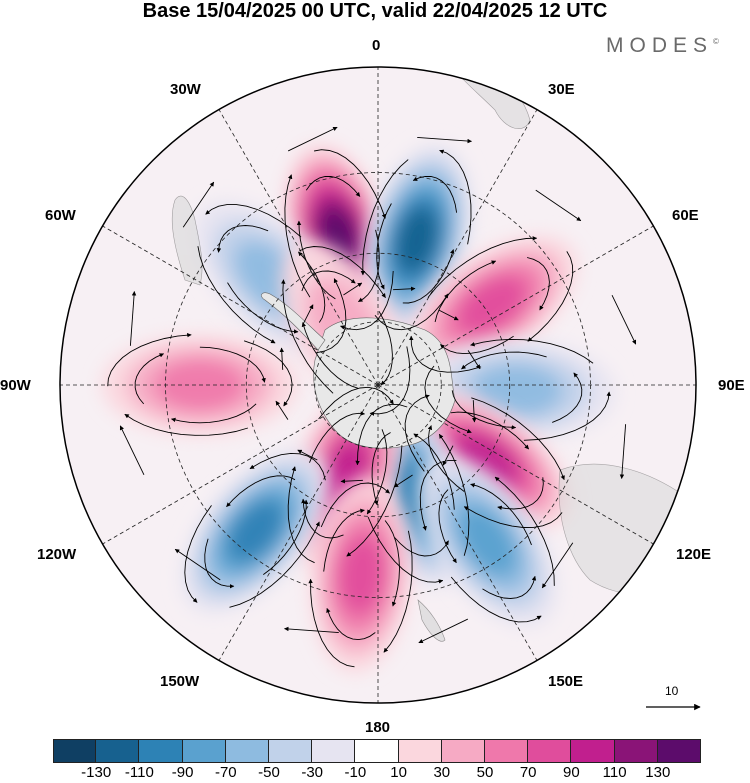 The height and width of the screenshot is (783, 750). What do you see at coordinates (355, 772) in the screenshot?
I see `colorbar-tick-label: -10` at bounding box center [355, 772].